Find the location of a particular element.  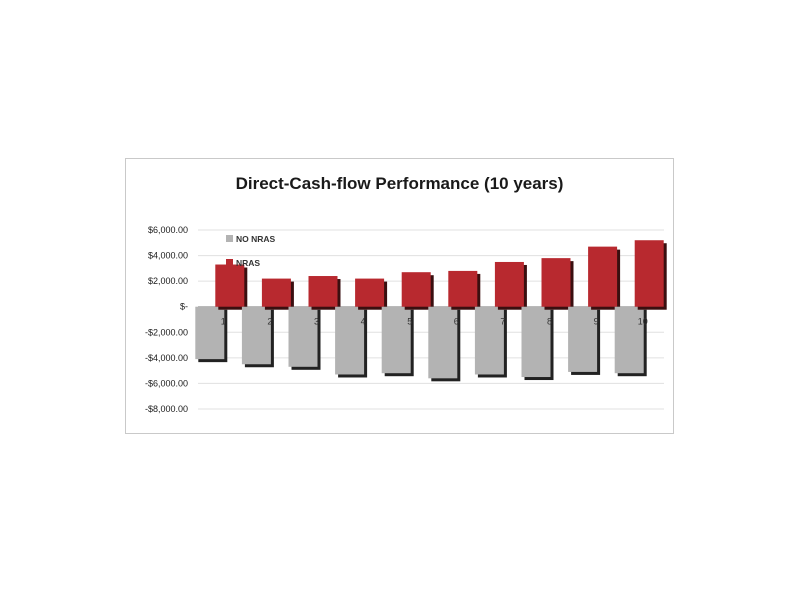

y-tick-label: -$4,000.00 is located at coordinates (166, 358).